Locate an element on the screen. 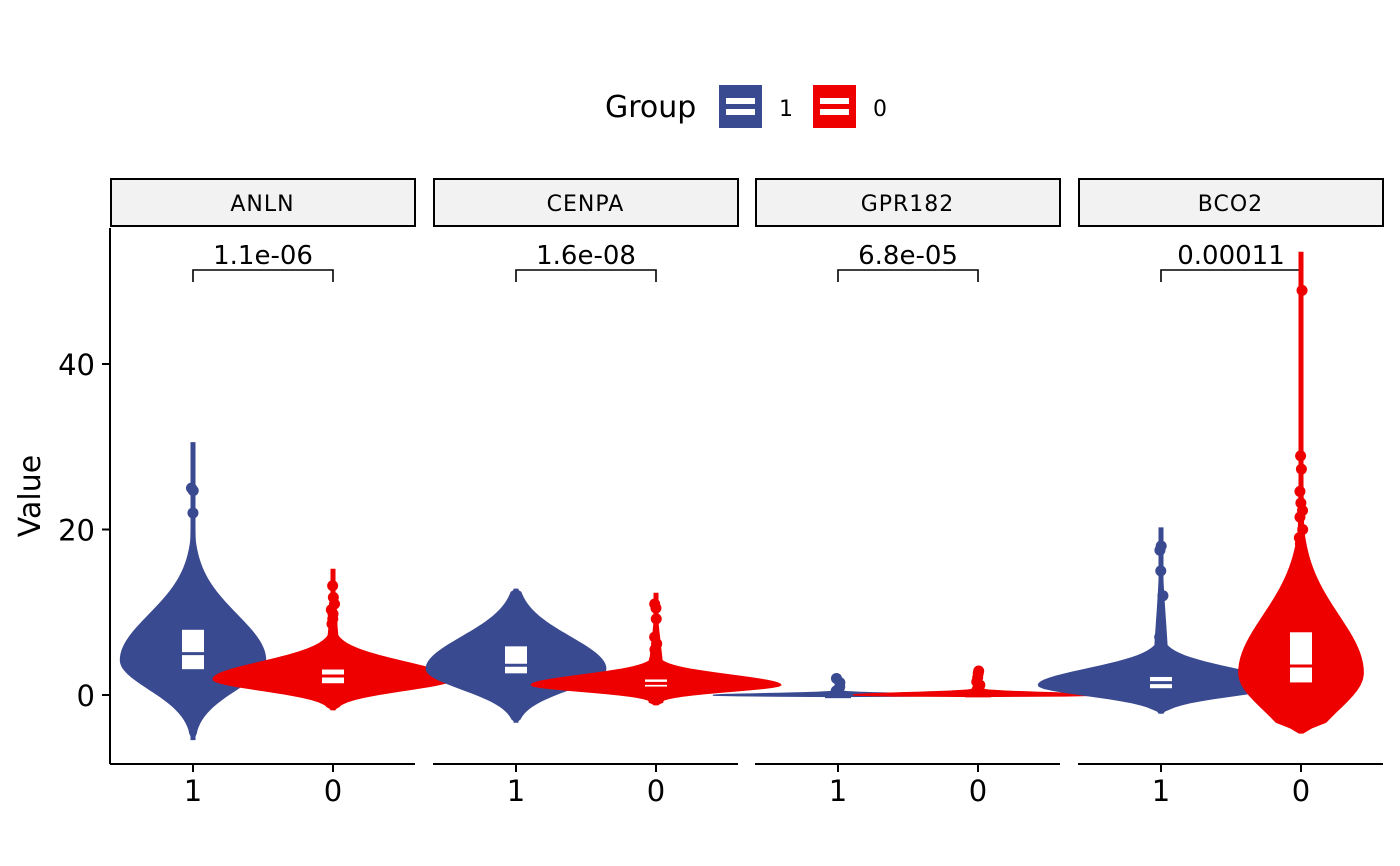 Image resolution: width=1400 pixels, height=866 pixels. y-axis-label: Value is located at coordinates (30, 496).